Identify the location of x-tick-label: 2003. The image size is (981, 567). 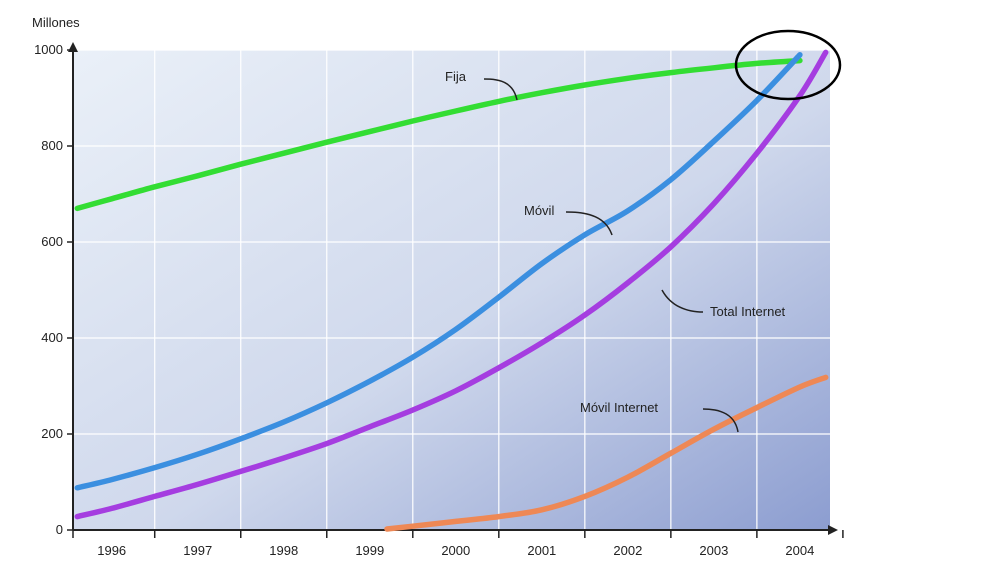
(713, 550).